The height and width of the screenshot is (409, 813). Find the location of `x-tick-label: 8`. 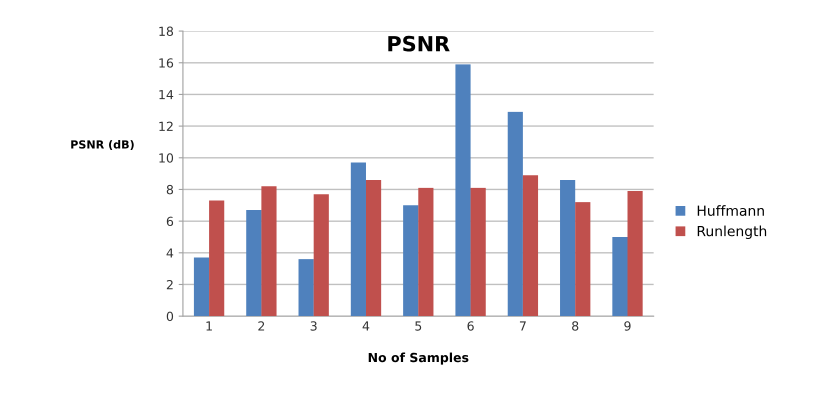

x-tick-label: 8 is located at coordinates (575, 326).